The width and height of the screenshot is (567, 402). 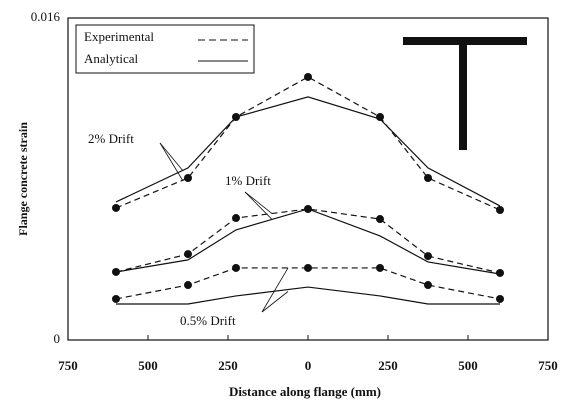 What do you see at coordinates (111, 138) in the screenshot?
I see `drift-annotation: 2% Drift` at bounding box center [111, 138].